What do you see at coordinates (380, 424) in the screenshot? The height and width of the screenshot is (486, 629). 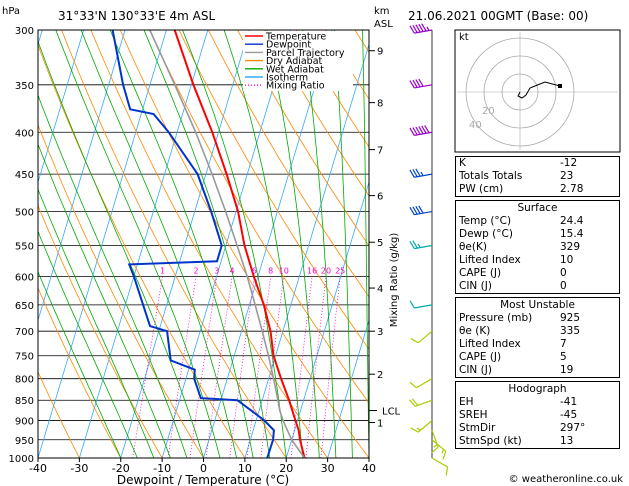 I see `km-tick-label: 1` at bounding box center [380, 424].